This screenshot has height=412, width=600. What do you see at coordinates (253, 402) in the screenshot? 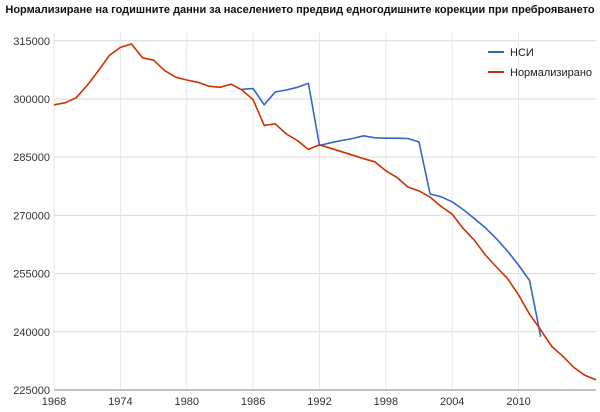
I see `x-tick-label: 1986` at bounding box center [253, 402].